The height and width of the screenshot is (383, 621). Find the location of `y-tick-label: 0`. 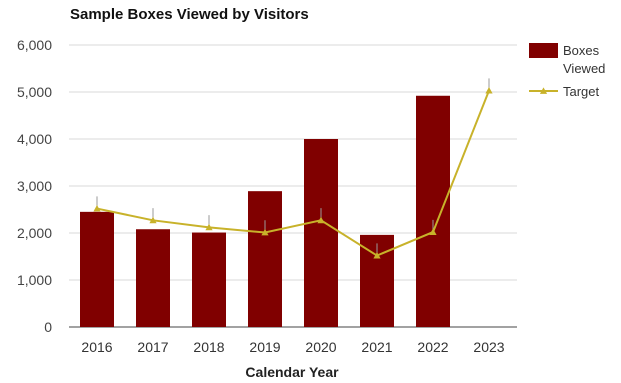

y-tick-label: 0 is located at coordinates (48, 327).